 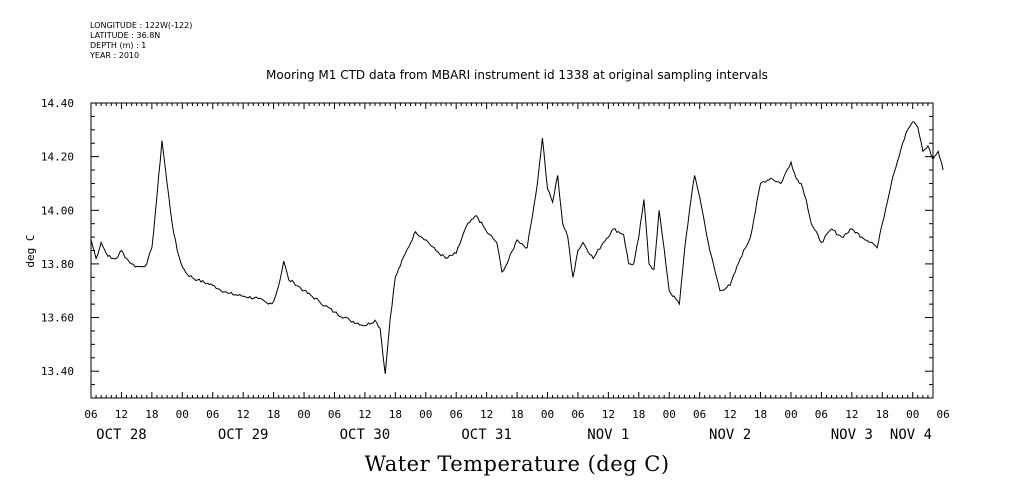 What do you see at coordinates (243, 435) in the screenshot?
I see `x-day-label: OCT 29` at bounding box center [243, 435].